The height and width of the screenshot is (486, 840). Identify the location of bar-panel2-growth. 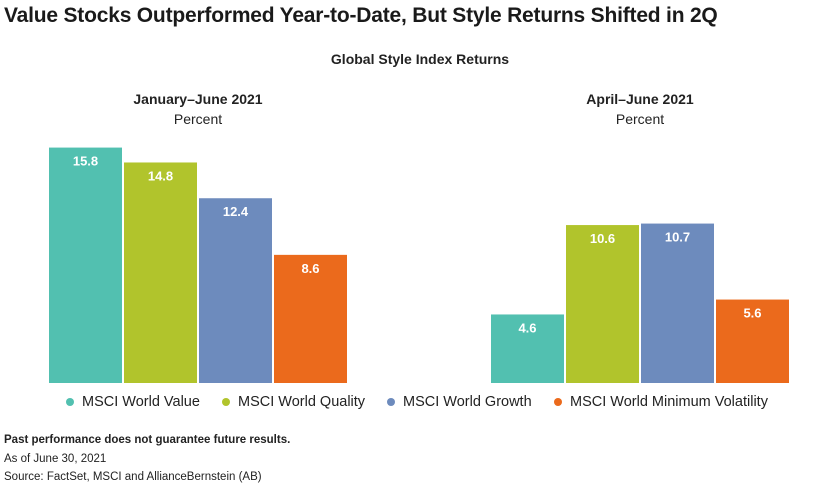
(677, 303).